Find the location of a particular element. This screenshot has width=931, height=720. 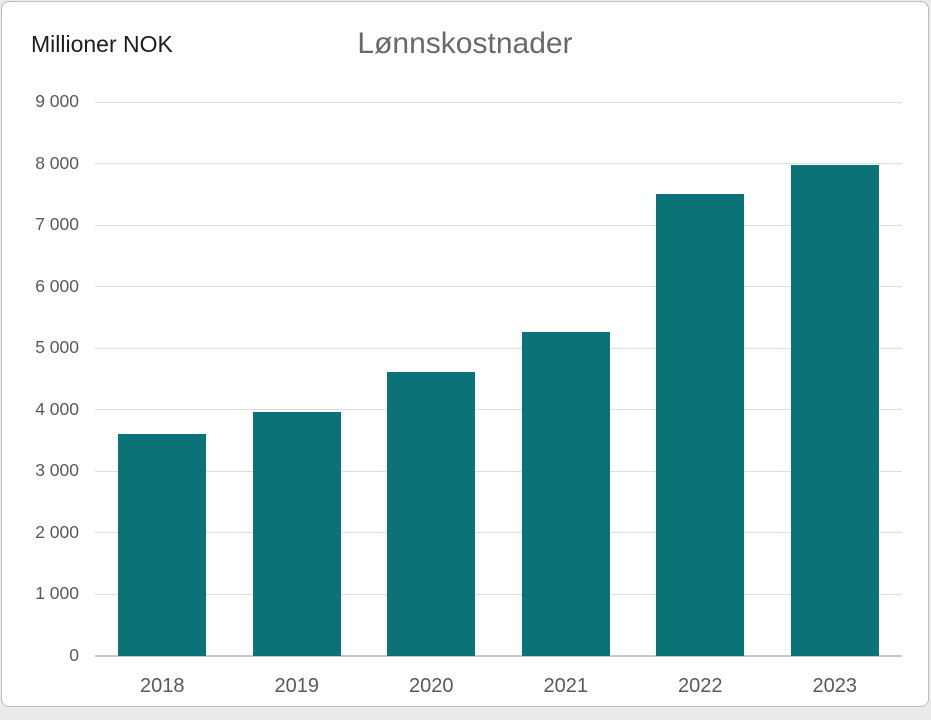

x-tick-label: 2019 is located at coordinates (297, 686).